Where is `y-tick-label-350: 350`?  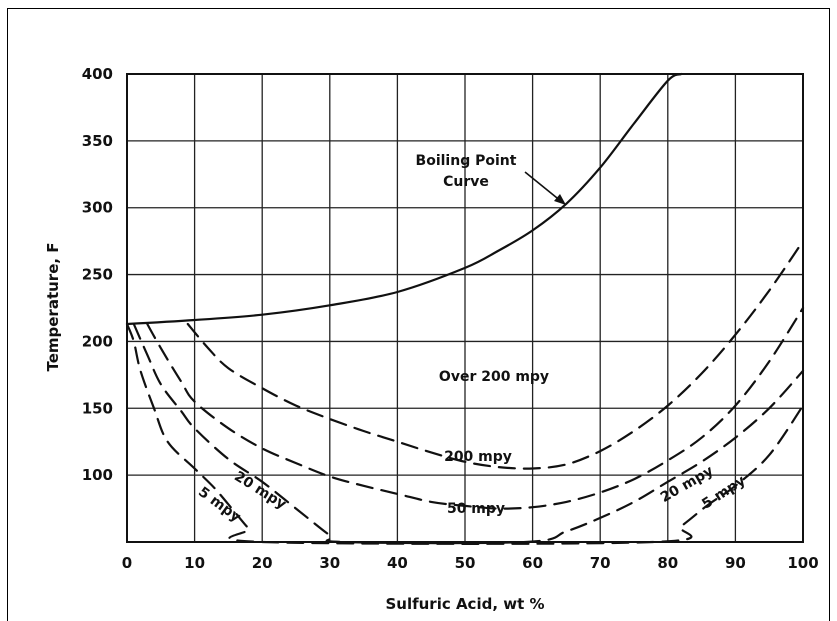 y-tick-label-350: 350 is located at coordinates (97, 141).